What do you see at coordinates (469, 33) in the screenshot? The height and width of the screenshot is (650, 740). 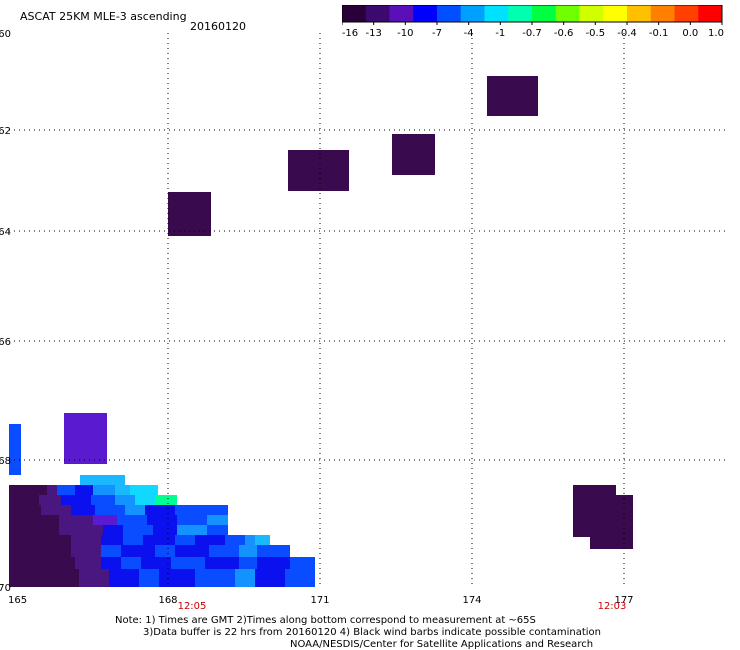 I see `colorbar-tick-label: -4` at bounding box center [469, 33].